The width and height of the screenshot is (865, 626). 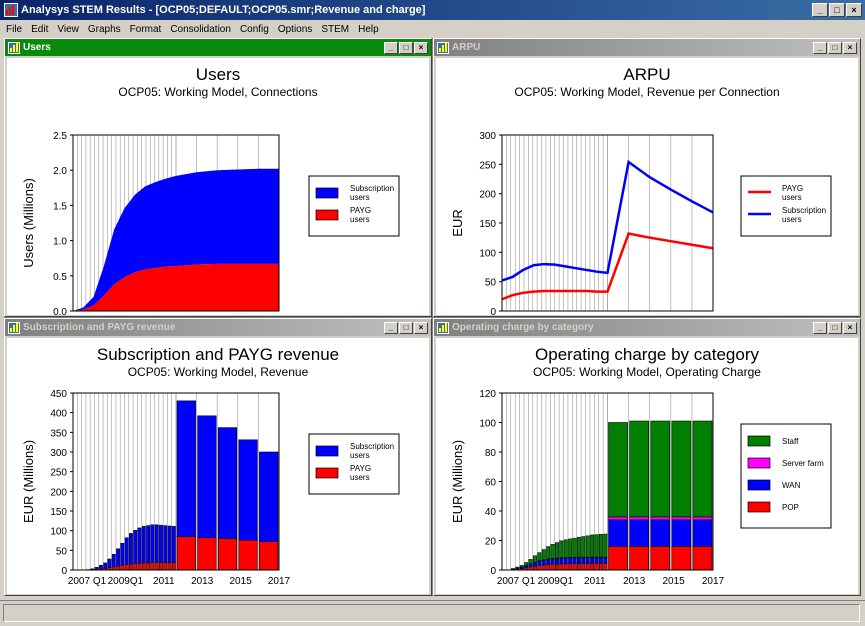 I want to click on legend-label: Server farm, so click(x=803, y=463).